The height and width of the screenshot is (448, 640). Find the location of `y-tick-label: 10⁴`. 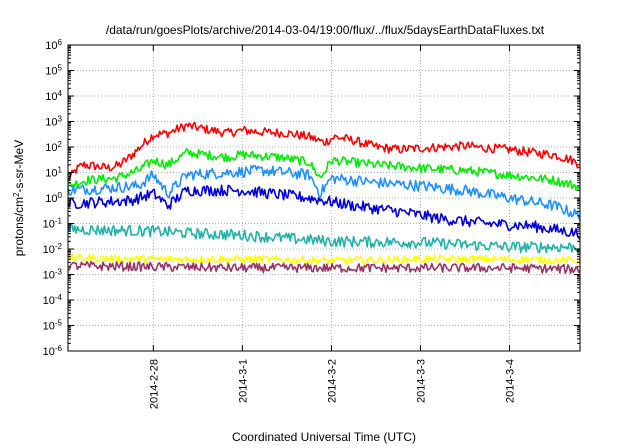

y-tick-label: 10⁴ is located at coordinates (53, 96).